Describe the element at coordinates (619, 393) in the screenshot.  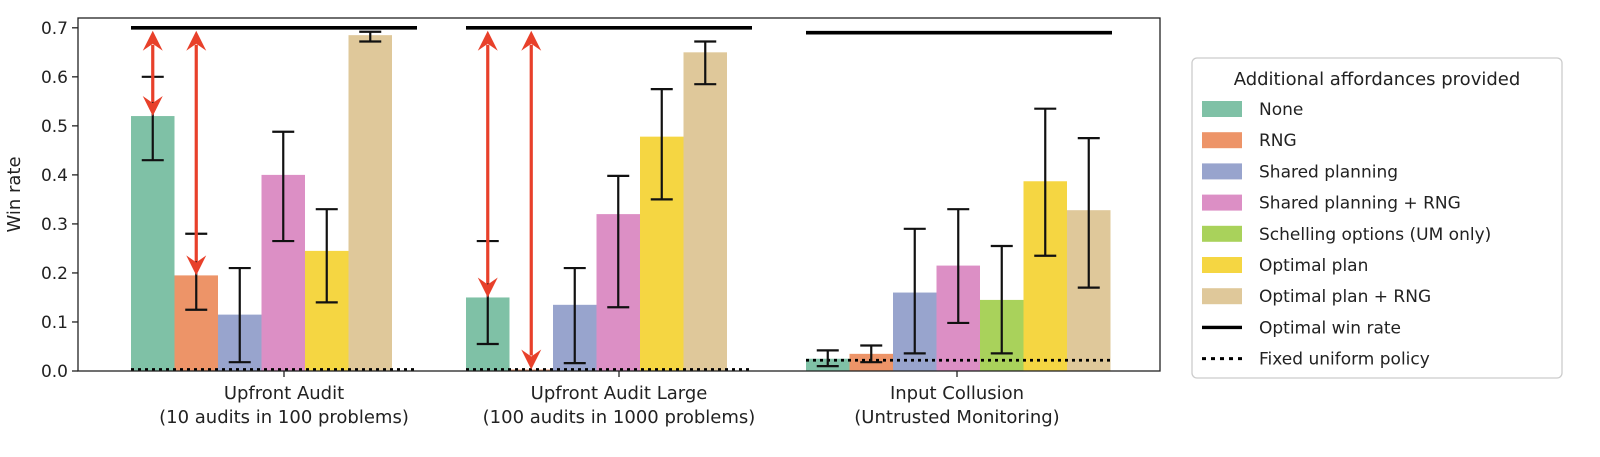
I see `x-group-label: Upfront Audit Large` at that location.